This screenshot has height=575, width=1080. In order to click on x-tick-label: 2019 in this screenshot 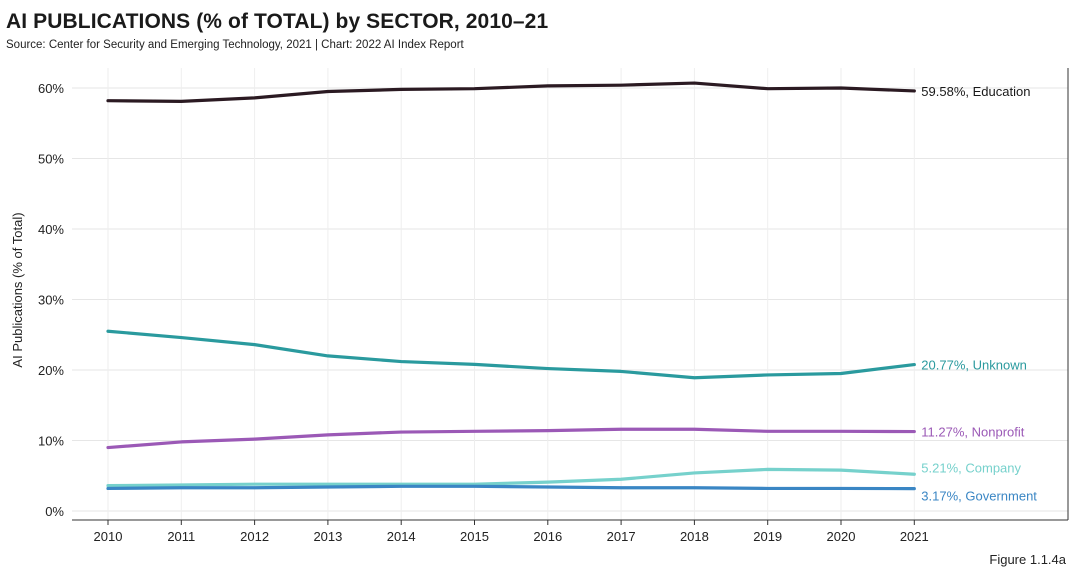, I will do `click(767, 536)`.